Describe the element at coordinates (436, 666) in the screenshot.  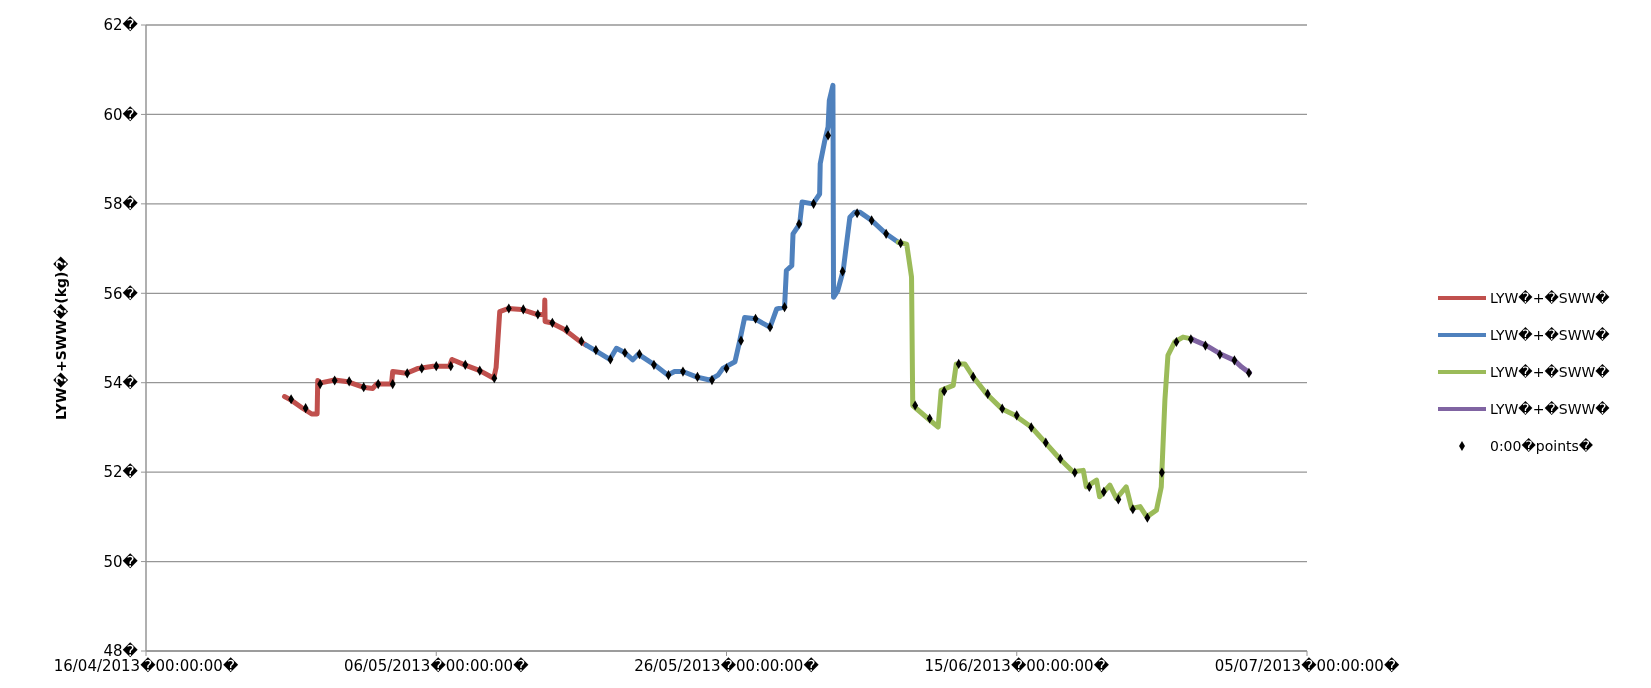
I see `x-tick-label: 06/05/2013�00:00:00�` at that location.